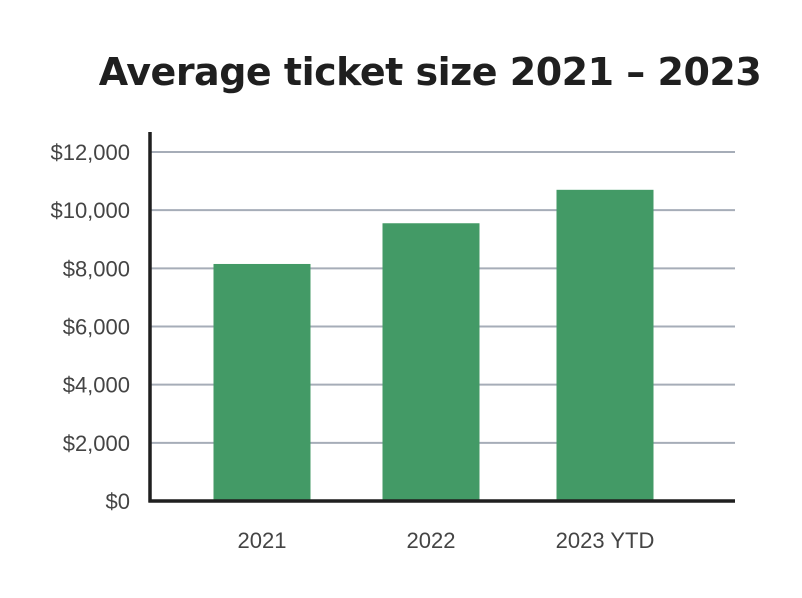 The height and width of the screenshot is (598, 802). What do you see at coordinates (605, 540) in the screenshot?
I see `x-tick-label: 2023 YTD` at bounding box center [605, 540].